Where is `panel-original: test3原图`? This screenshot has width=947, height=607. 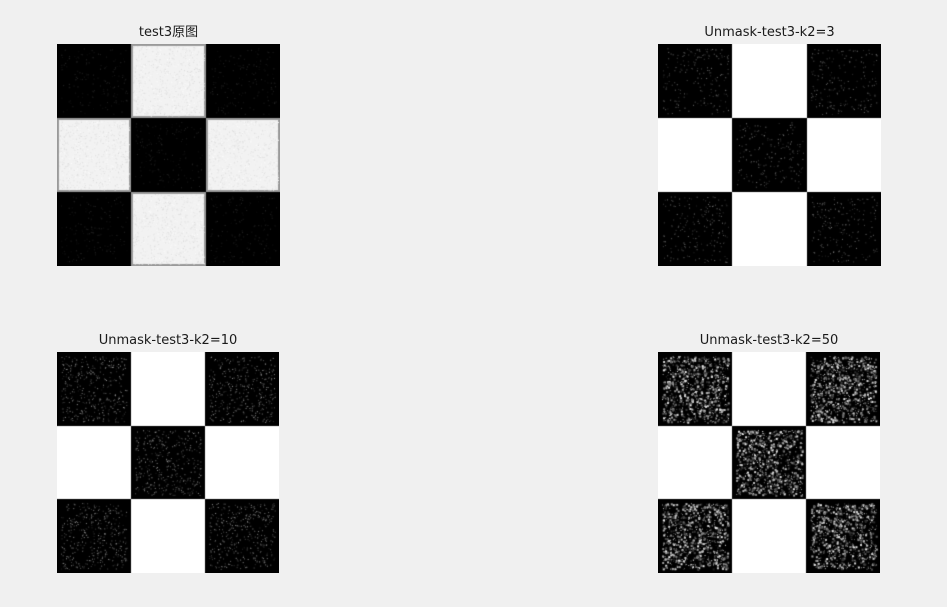 panel-original: test3原图 is located at coordinates (168, 145).